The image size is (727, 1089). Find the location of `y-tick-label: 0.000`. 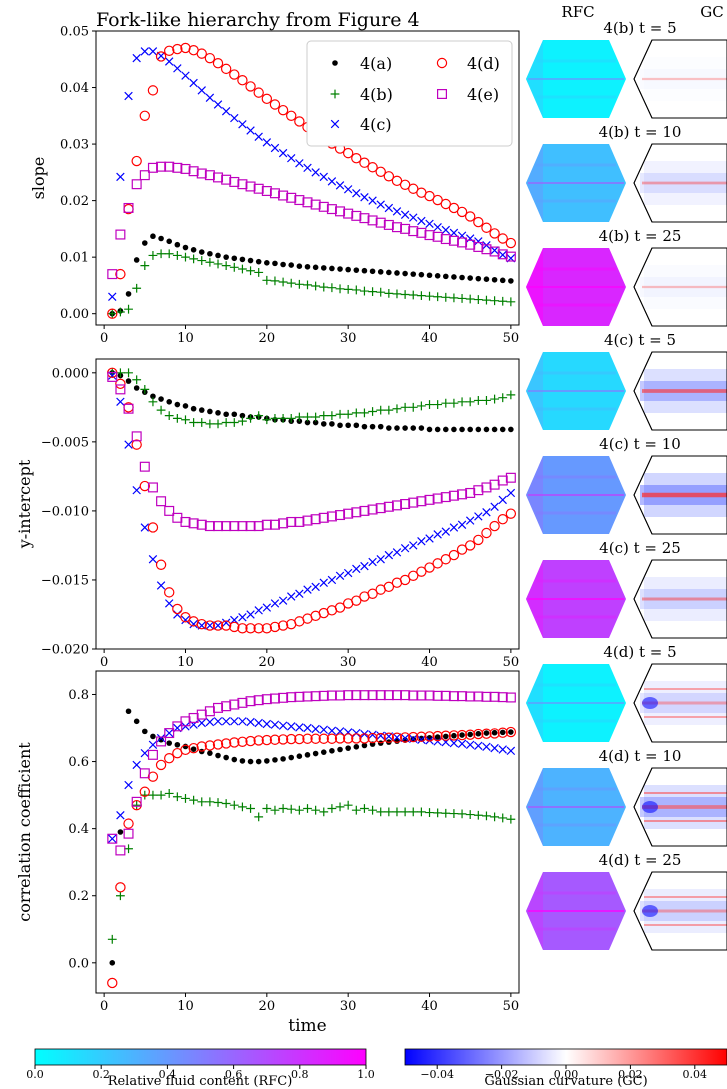

y-tick-label: 0.000 is located at coordinates (70, 373).